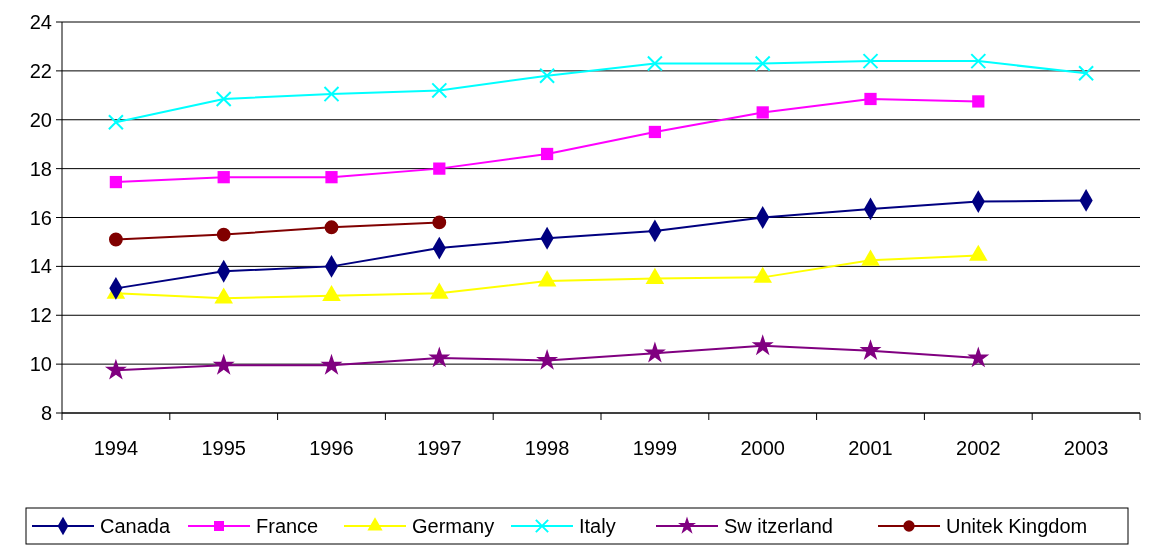 The height and width of the screenshot is (552, 1154). What do you see at coordinates (40, 119) in the screenshot?
I see `y-tick-label: 20` at bounding box center [40, 119].